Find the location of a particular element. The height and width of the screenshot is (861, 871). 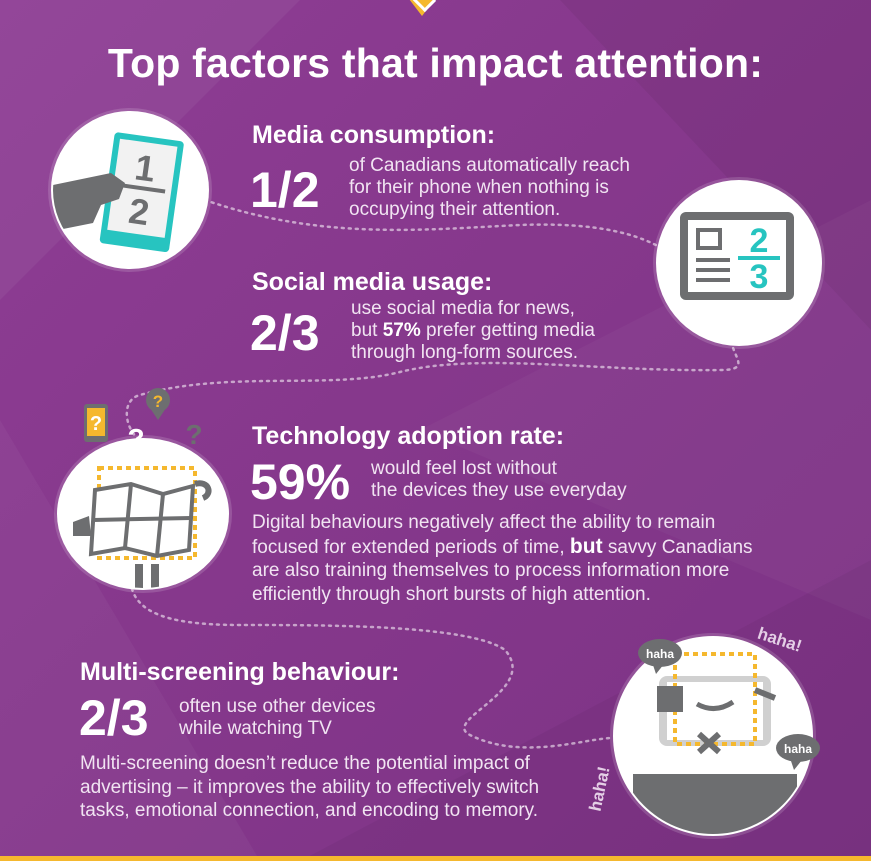

social-media-circle: 2 3 is located at coordinates (739, 263).